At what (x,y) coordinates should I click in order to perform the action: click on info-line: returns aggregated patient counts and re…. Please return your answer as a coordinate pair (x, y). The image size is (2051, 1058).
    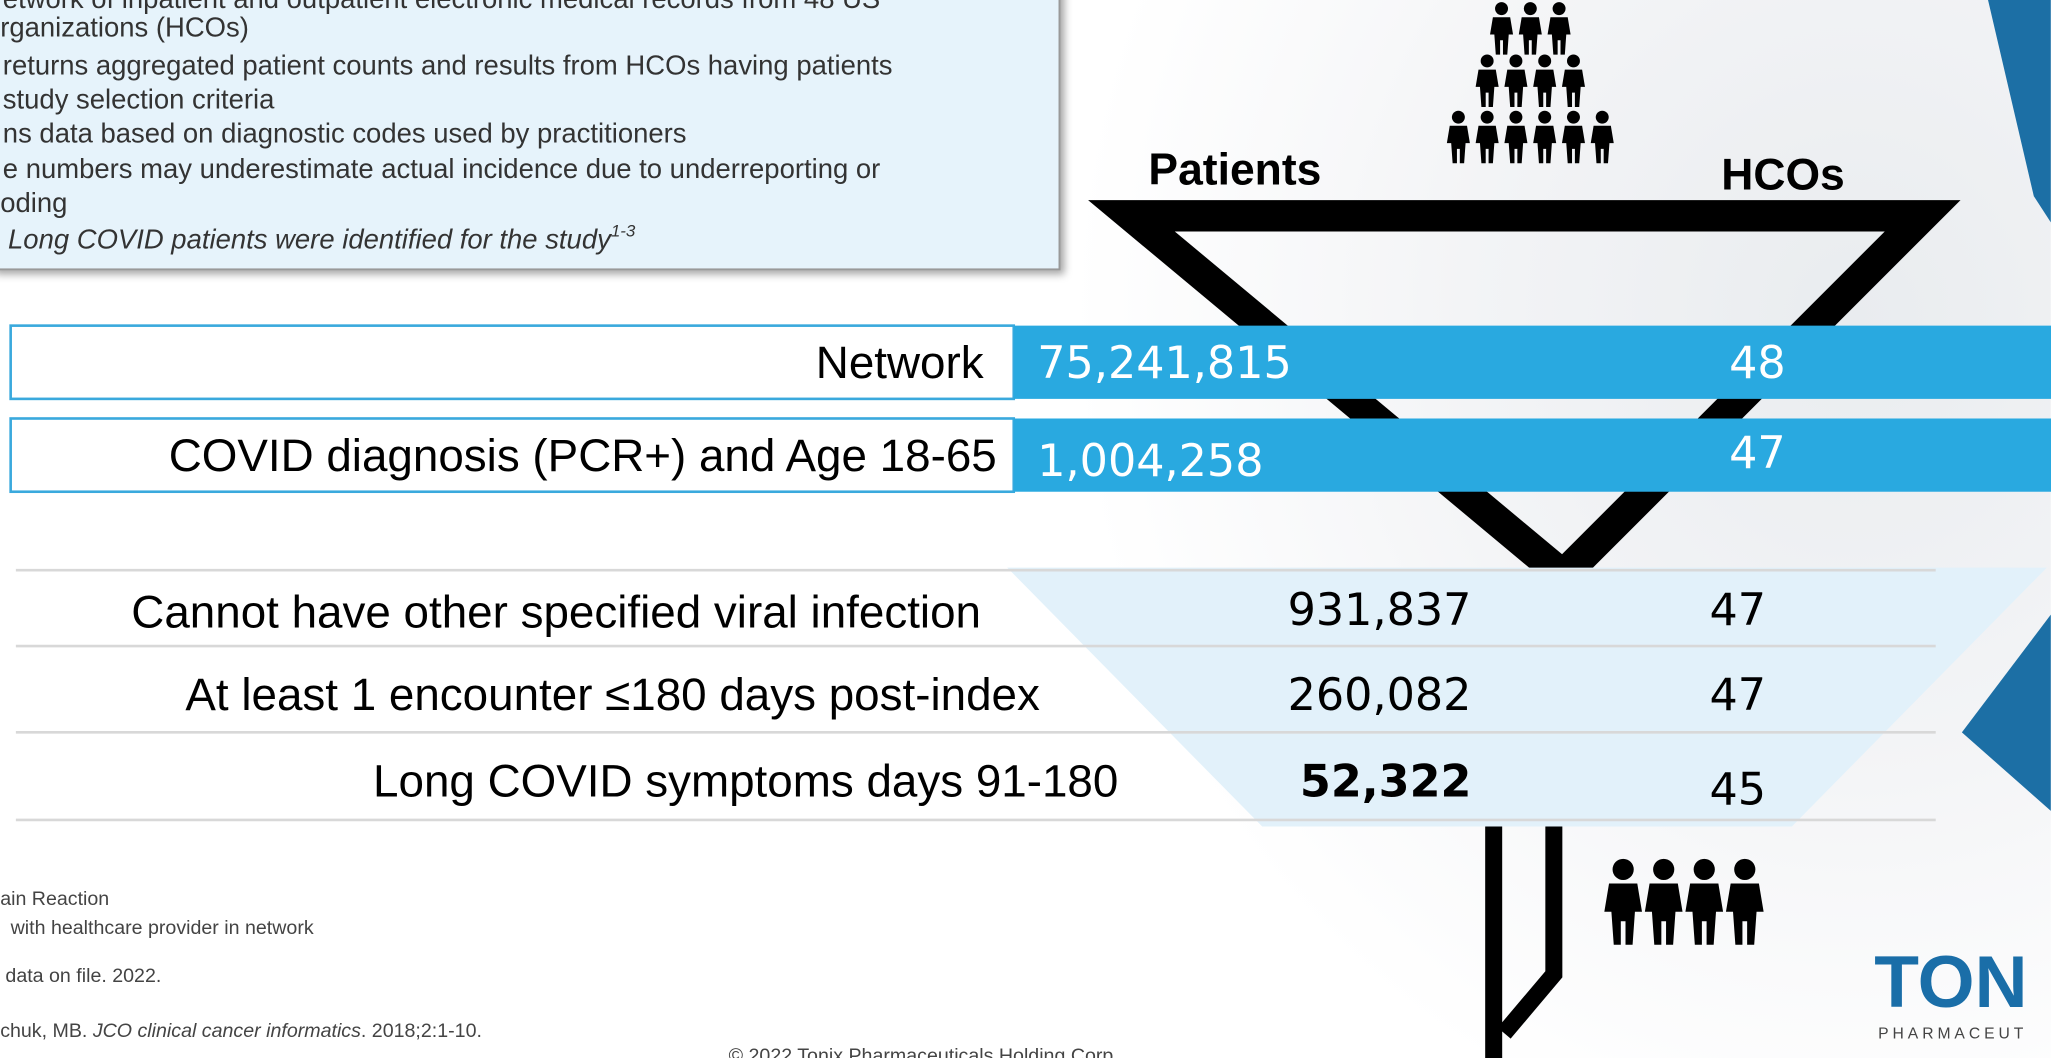
    Looking at the image, I should click on (448, 65).